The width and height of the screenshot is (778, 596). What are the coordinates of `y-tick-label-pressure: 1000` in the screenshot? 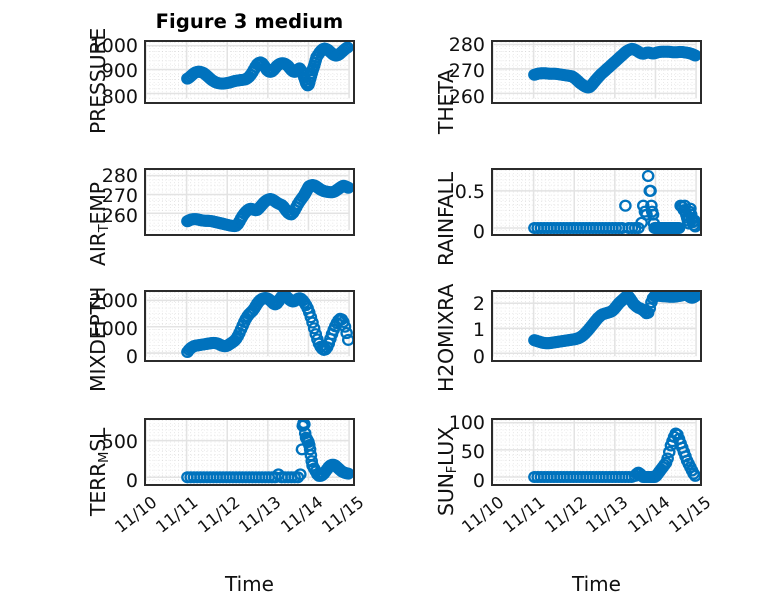 It's located at (113, 45).